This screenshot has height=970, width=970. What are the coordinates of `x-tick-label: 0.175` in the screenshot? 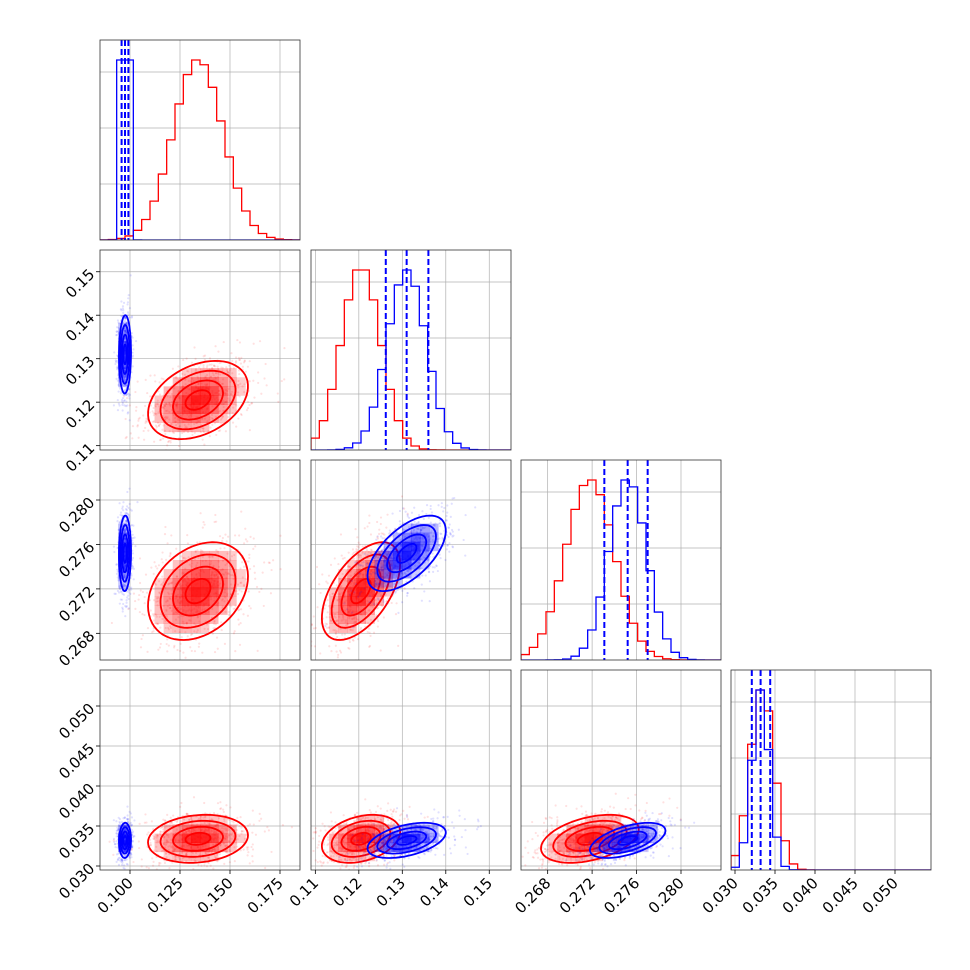 It's located at (265, 895).